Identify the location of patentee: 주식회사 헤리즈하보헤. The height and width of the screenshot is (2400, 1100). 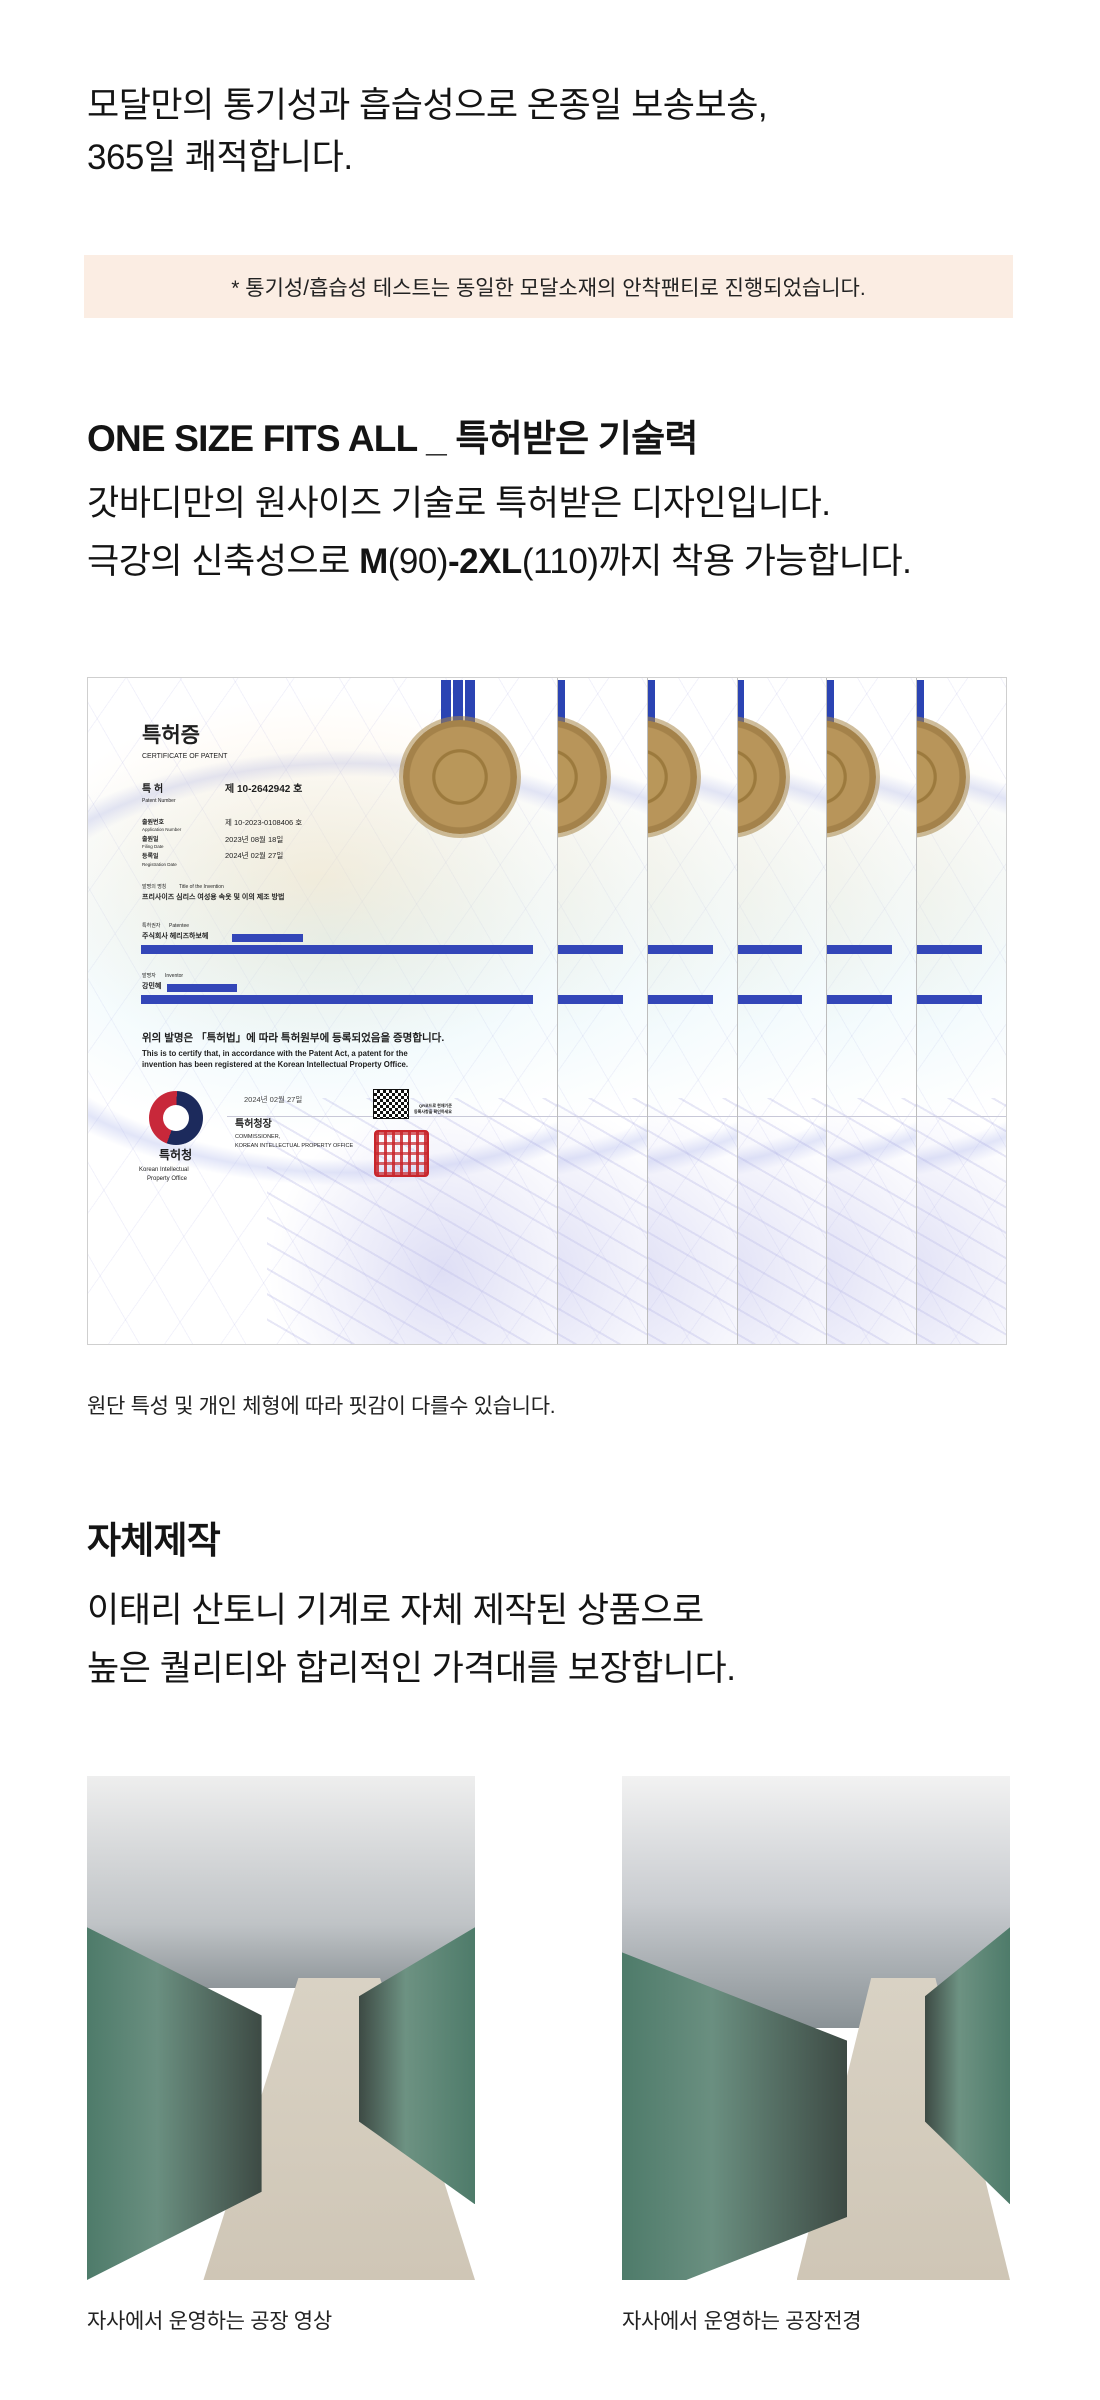
(175, 936).